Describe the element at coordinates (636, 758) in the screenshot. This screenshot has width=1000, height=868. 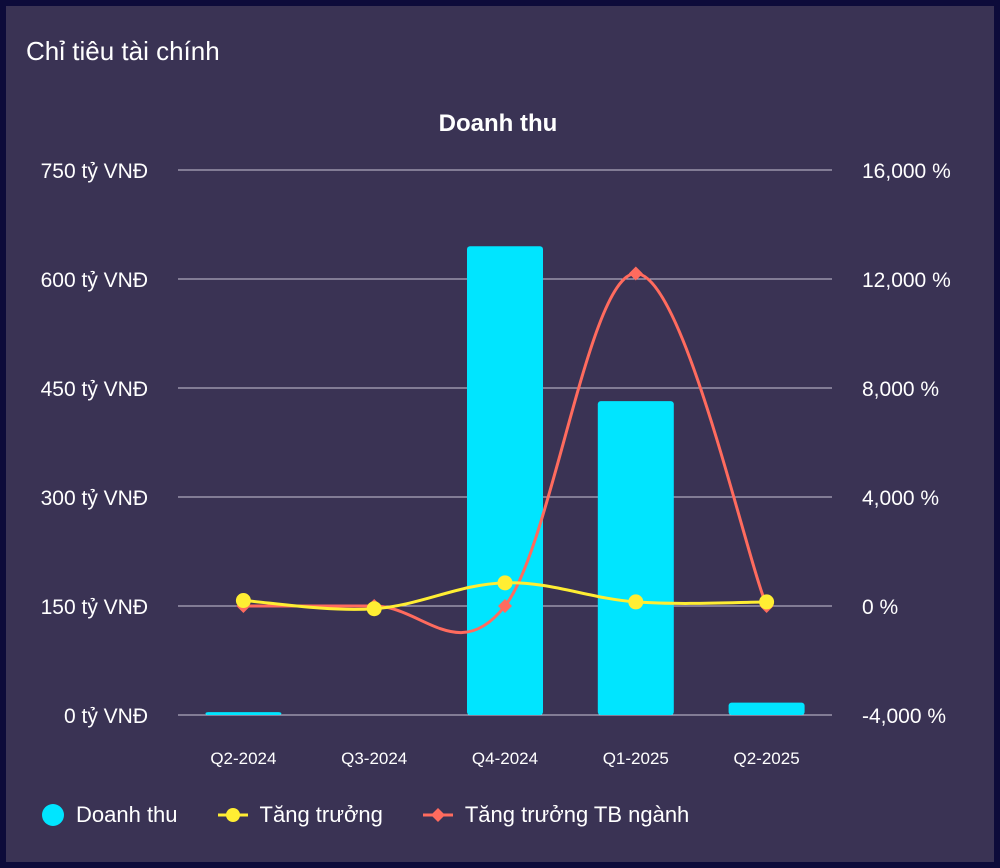
I see `x-tick-label: Q1-2025` at that location.